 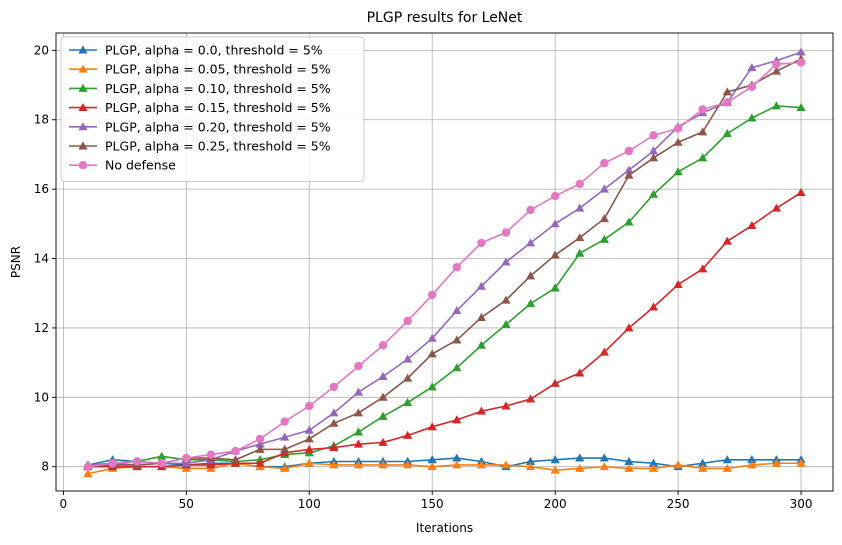 I want to click on y-tick-label: 20, so click(x=41, y=50).